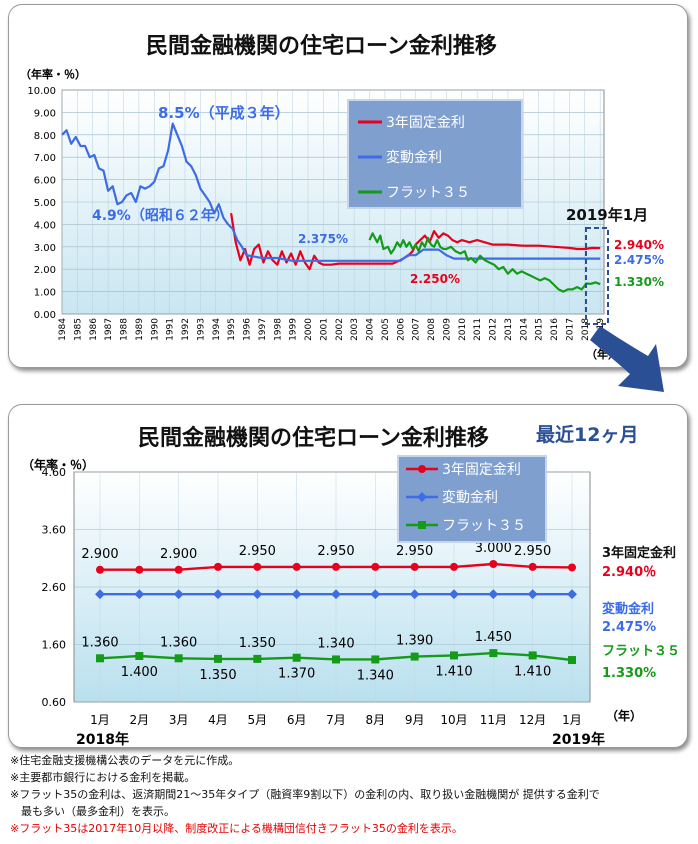 This screenshot has width=698, height=844. Describe the element at coordinates (435, 279) in the screenshot. I see `annotation-label: 2.250%` at that location.